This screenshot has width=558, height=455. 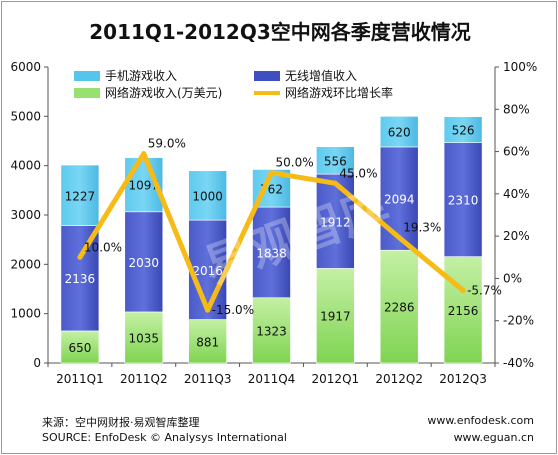 What do you see at coordinates (144, 186) in the screenshot?
I see `bar-value-label: 1097` at bounding box center [144, 186].